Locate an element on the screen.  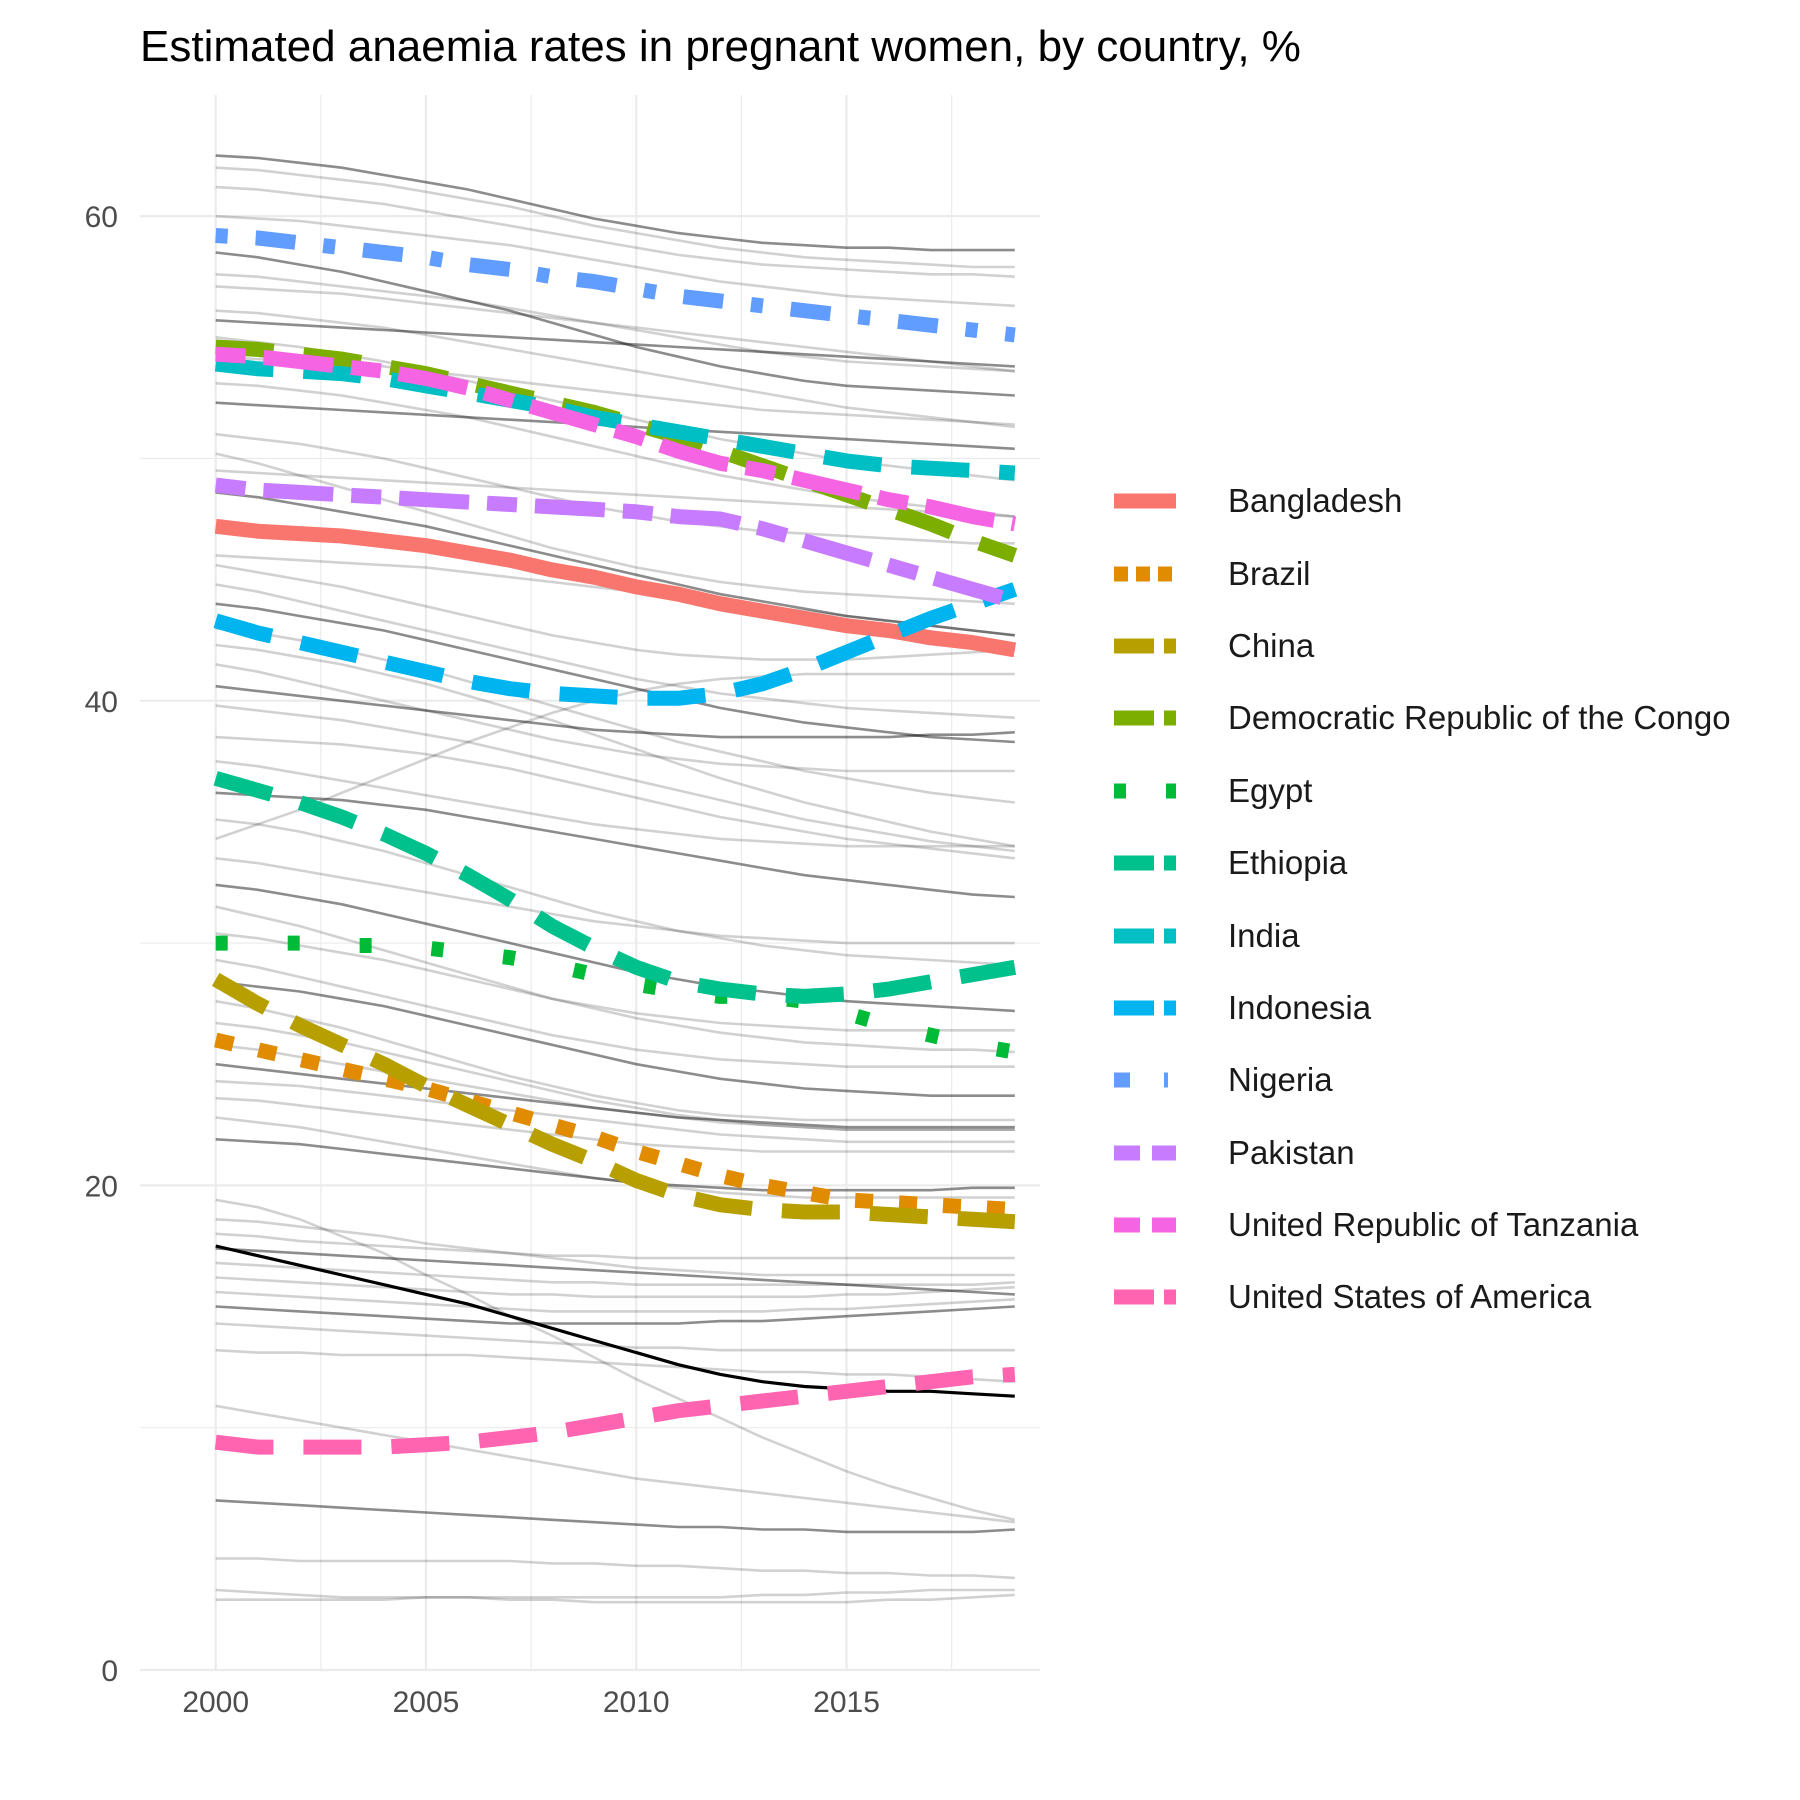
series-line-brazil is located at coordinates (615, 1125).